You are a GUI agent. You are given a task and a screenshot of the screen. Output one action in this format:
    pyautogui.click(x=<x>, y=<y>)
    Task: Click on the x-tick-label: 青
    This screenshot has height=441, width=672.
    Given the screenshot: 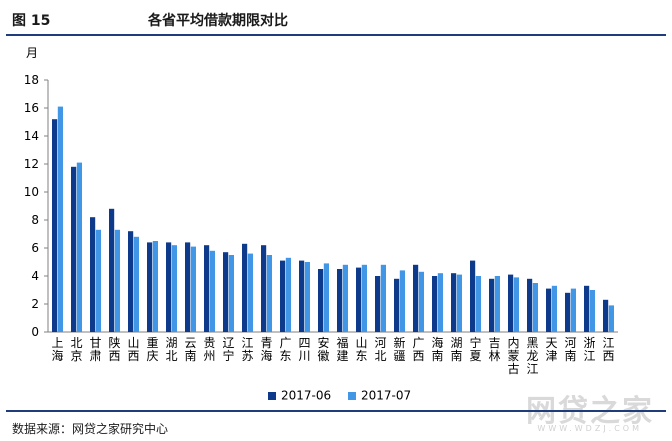 What is the action you would take?
    pyautogui.click(x=266, y=343)
    